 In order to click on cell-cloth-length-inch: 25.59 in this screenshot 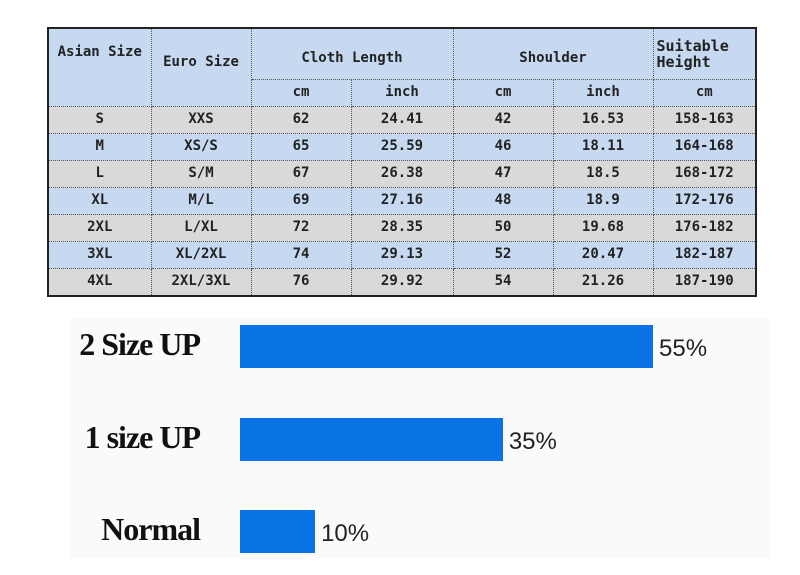, I will do `click(402, 147)`.